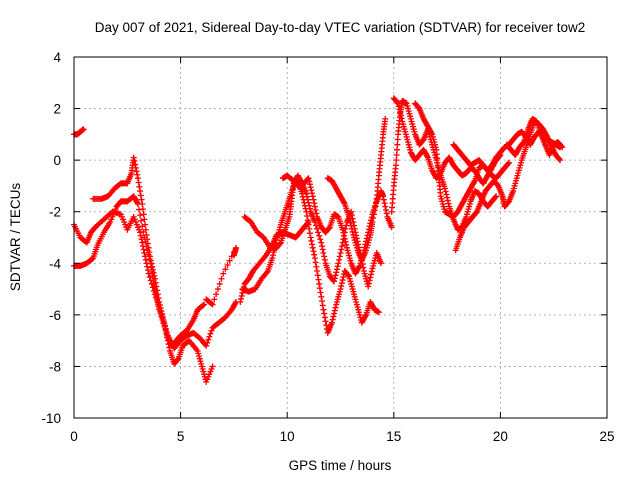  Describe the element at coordinates (606, 436) in the screenshot. I see `x-tick-label: 25` at that location.